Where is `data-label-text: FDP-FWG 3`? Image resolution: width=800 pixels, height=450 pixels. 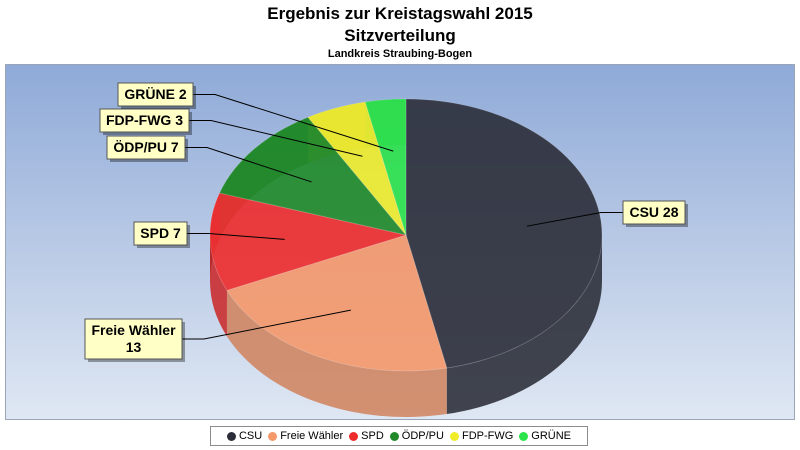
data-label-text: FDP-FWG 3 is located at coordinates (144, 120).